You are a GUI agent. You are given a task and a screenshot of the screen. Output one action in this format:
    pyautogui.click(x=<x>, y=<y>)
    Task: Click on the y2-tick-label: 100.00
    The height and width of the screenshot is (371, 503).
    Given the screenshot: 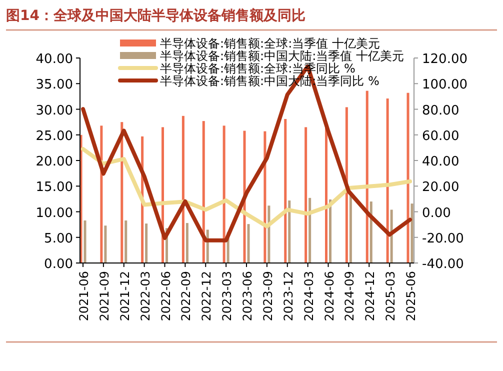 What is the action you would take?
    pyautogui.click(x=445, y=85)
    